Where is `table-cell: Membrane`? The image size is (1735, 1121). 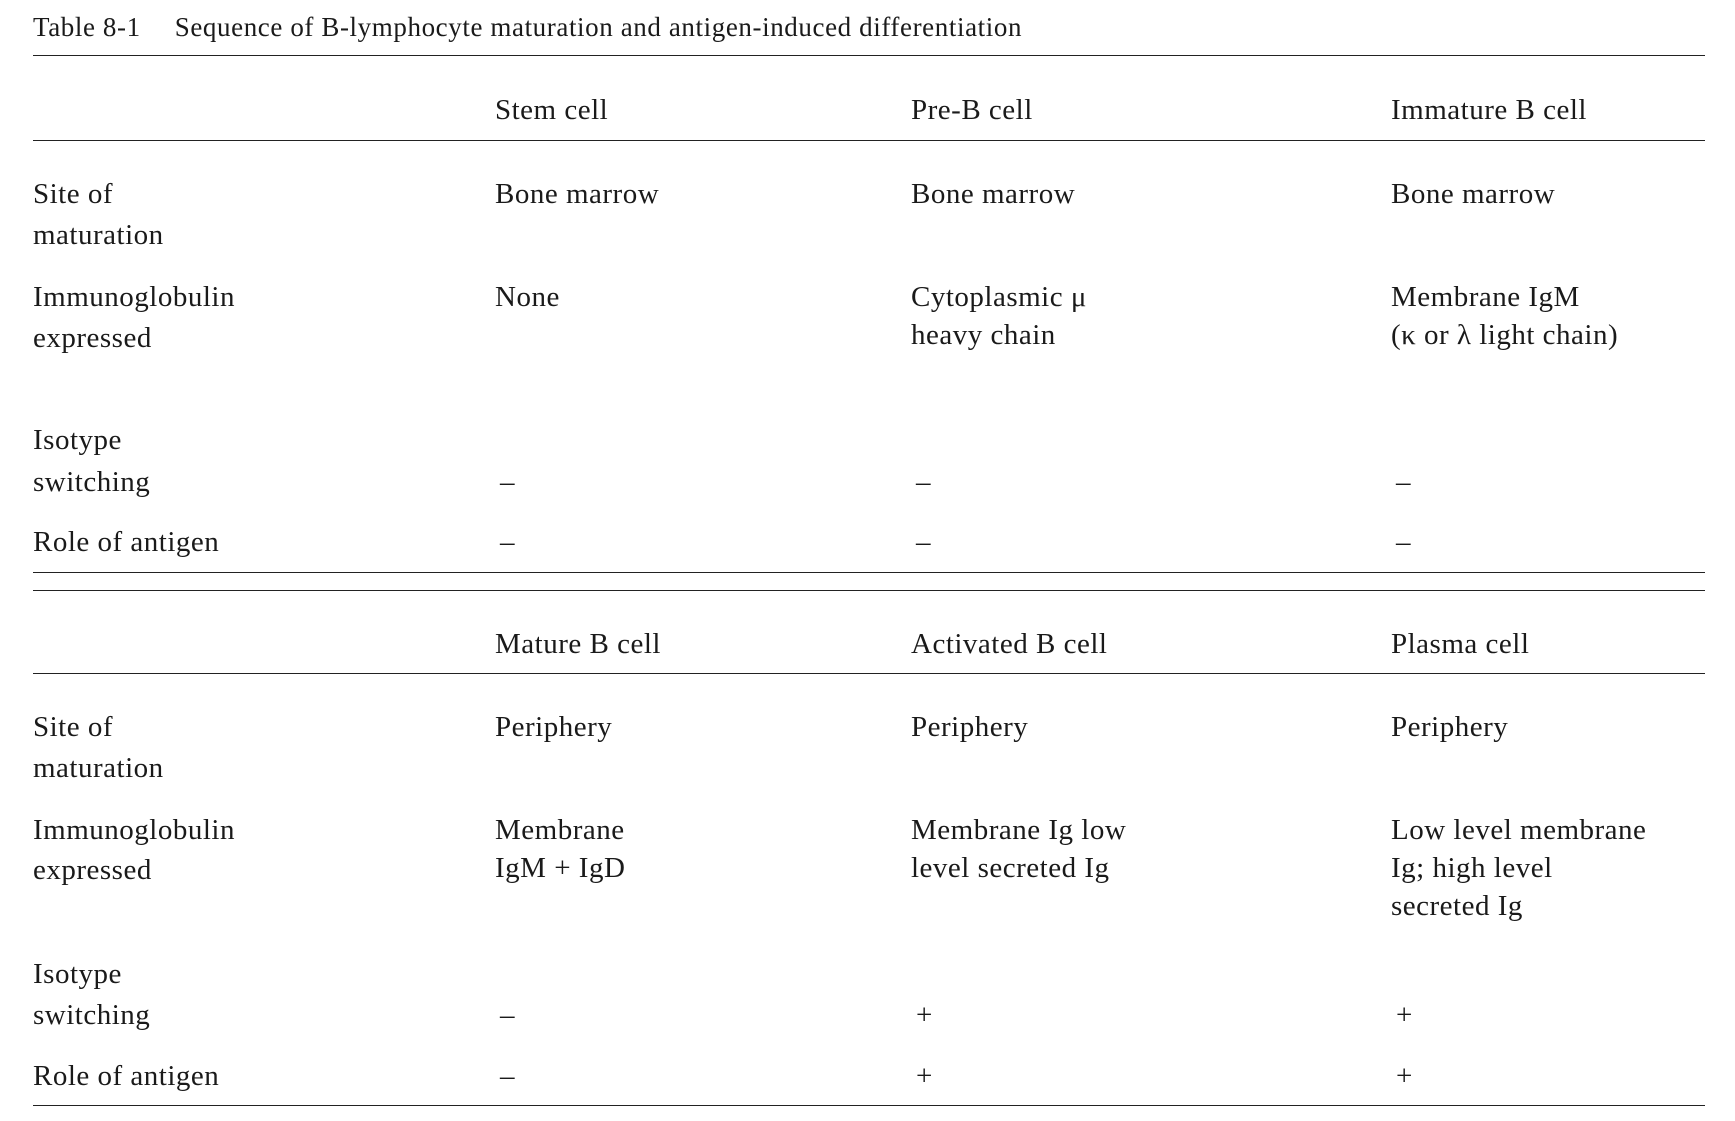
table-cell: Membrane is located at coordinates (560, 830).